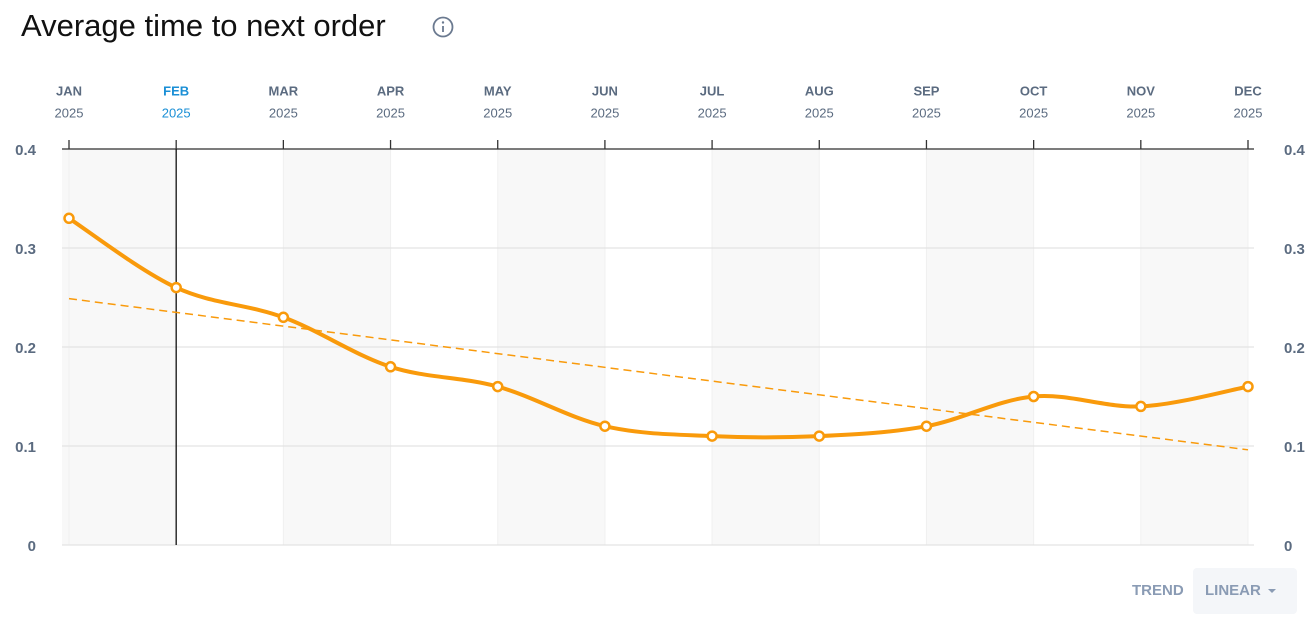  What do you see at coordinates (32, 546) in the screenshot?
I see `y-tick-label: 0` at bounding box center [32, 546].